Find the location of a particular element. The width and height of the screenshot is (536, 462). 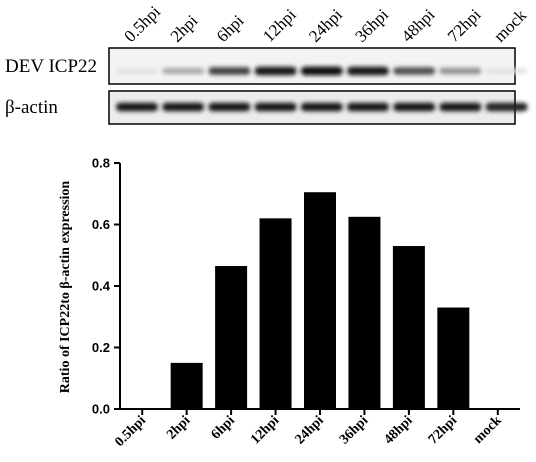

blot-band-icp22-72hpi is located at coordinates (460, 71).